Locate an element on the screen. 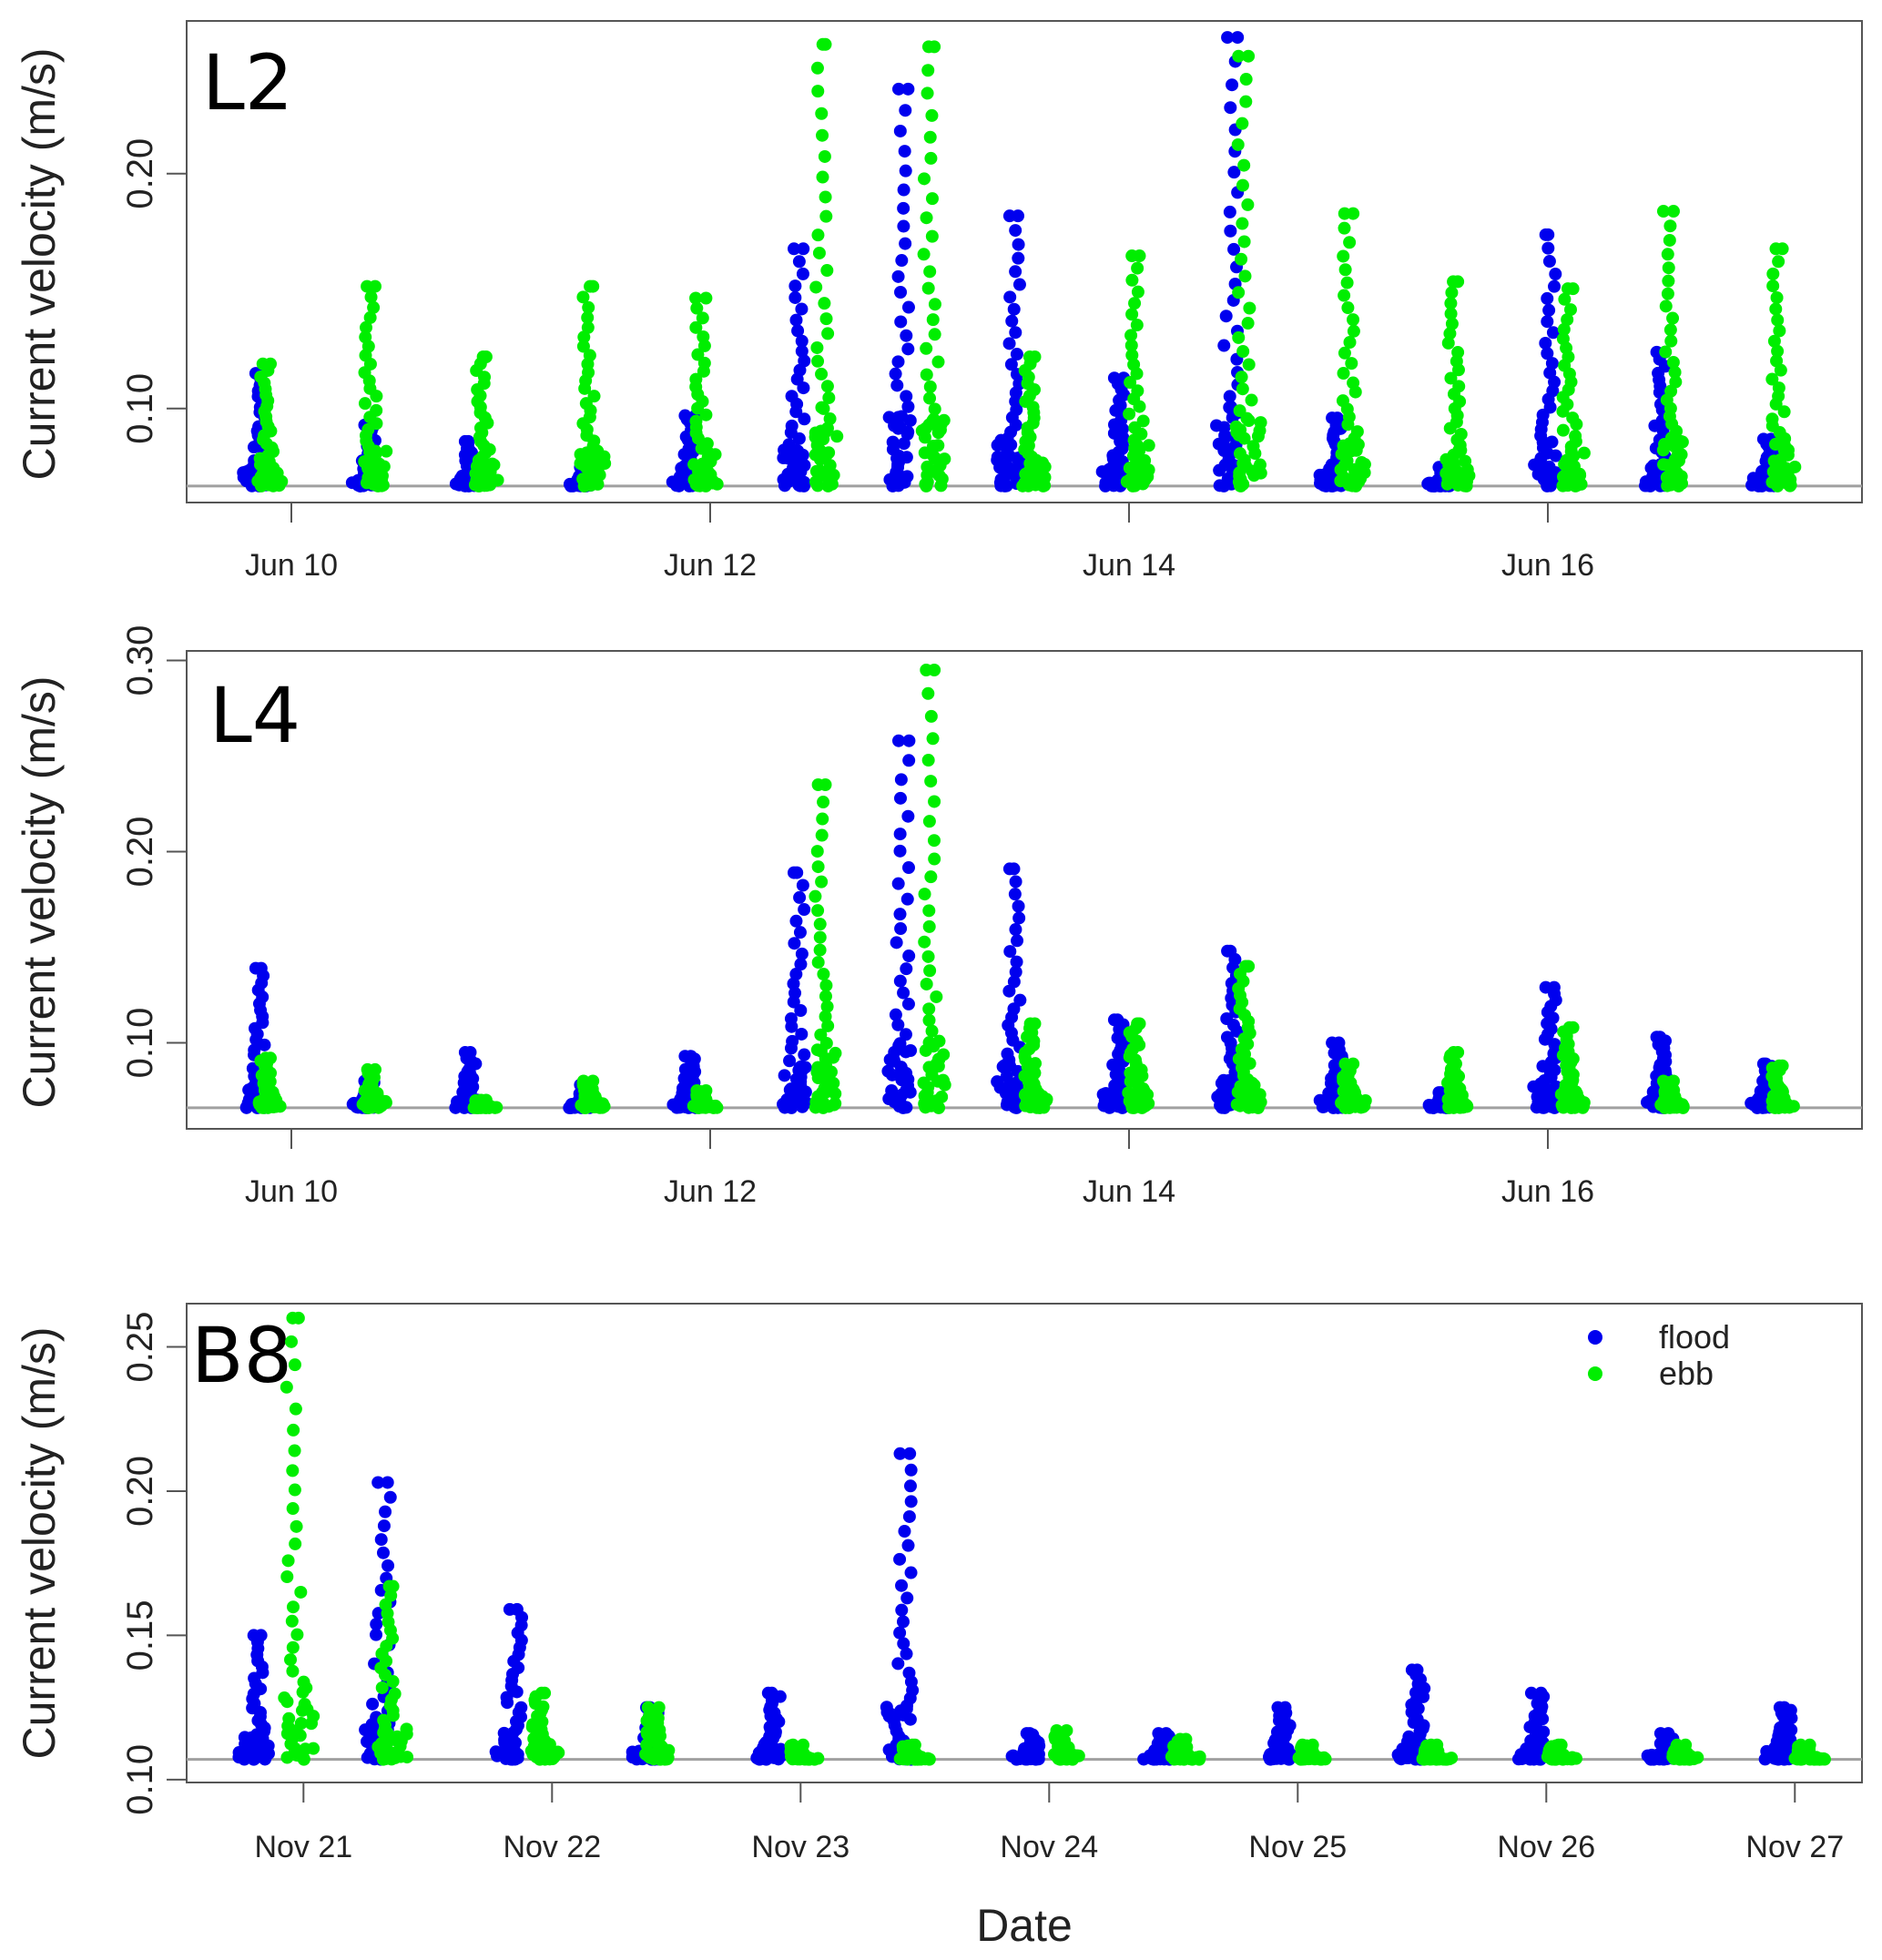  y-tick-label: 0.10 is located at coordinates (140, 1779).